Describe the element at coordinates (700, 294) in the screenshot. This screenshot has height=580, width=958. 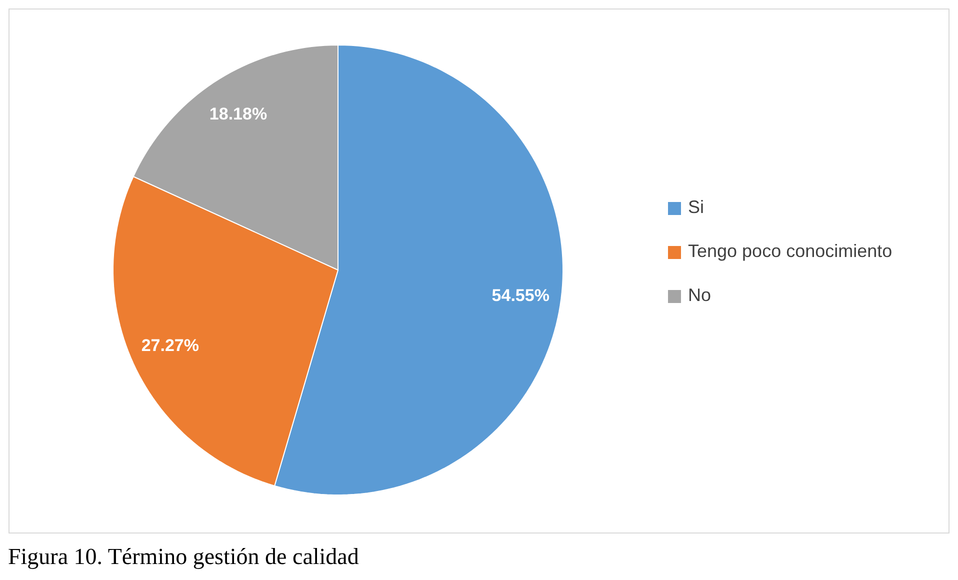
I see `legend-label: No` at that location.